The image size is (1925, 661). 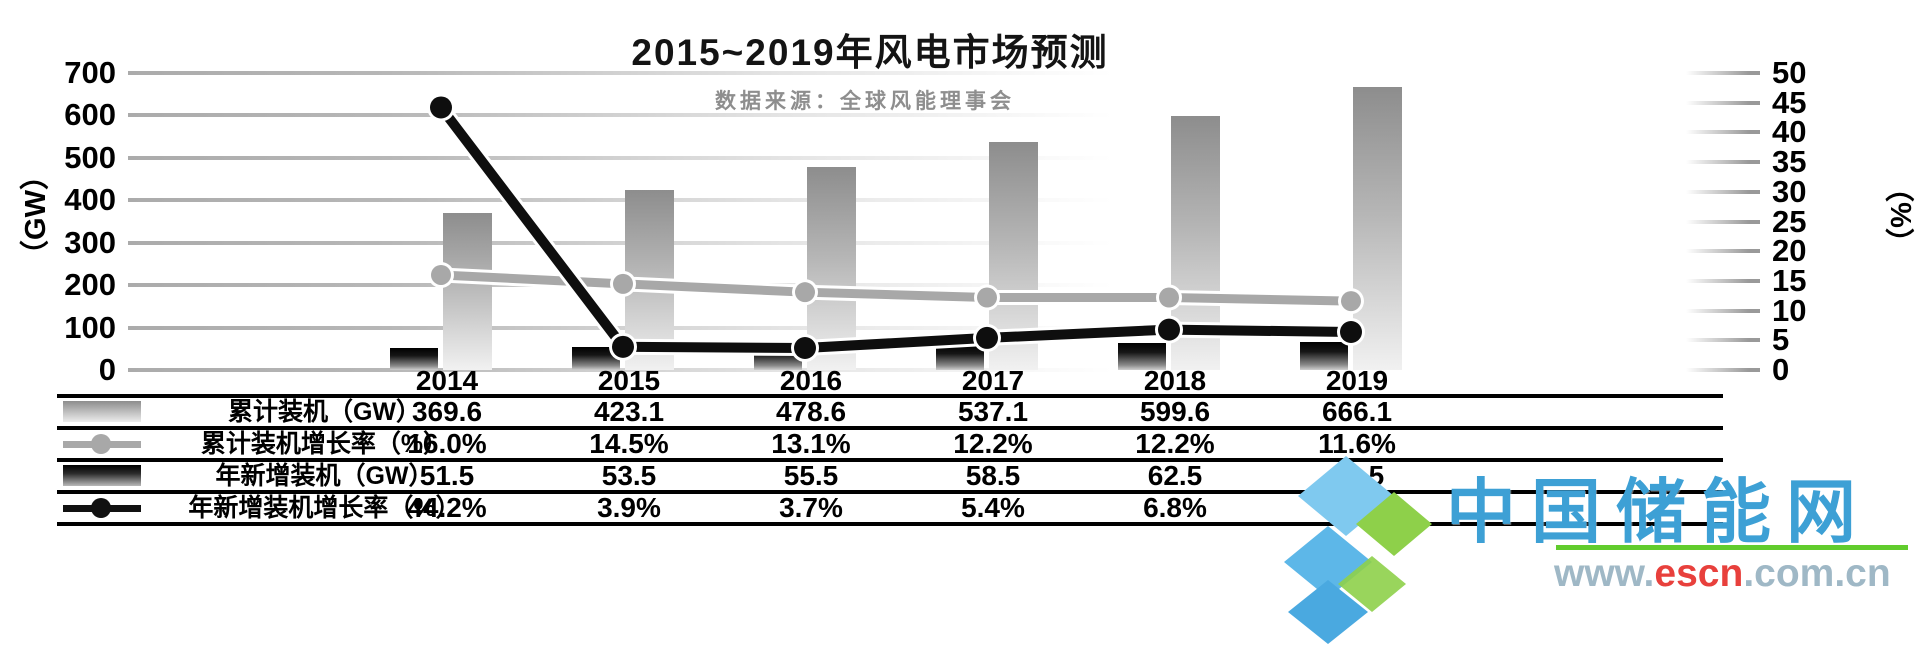 What do you see at coordinates (1817, 573) in the screenshot?
I see `watermark-url-suffix: .com.cn` at bounding box center [1817, 573].